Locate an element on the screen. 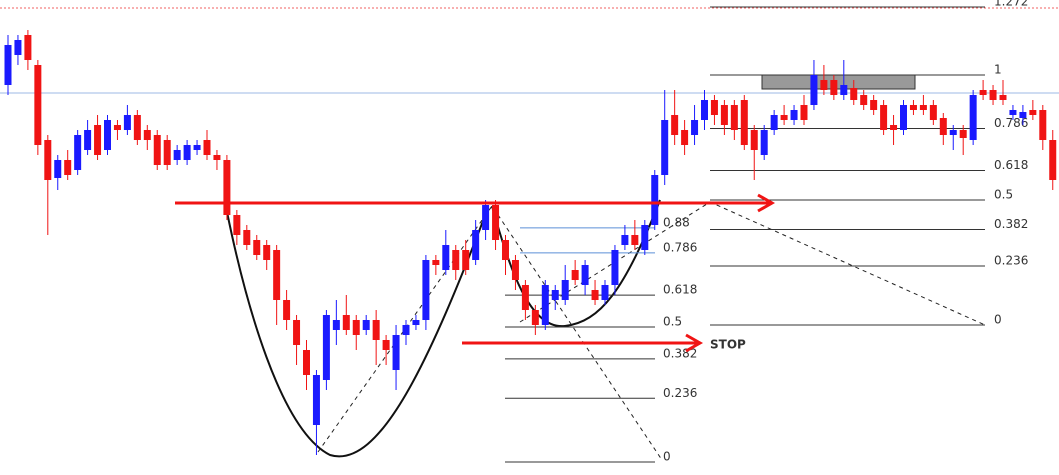 The image size is (1059, 475). fib-label: 1.272 is located at coordinates (1011, 4).